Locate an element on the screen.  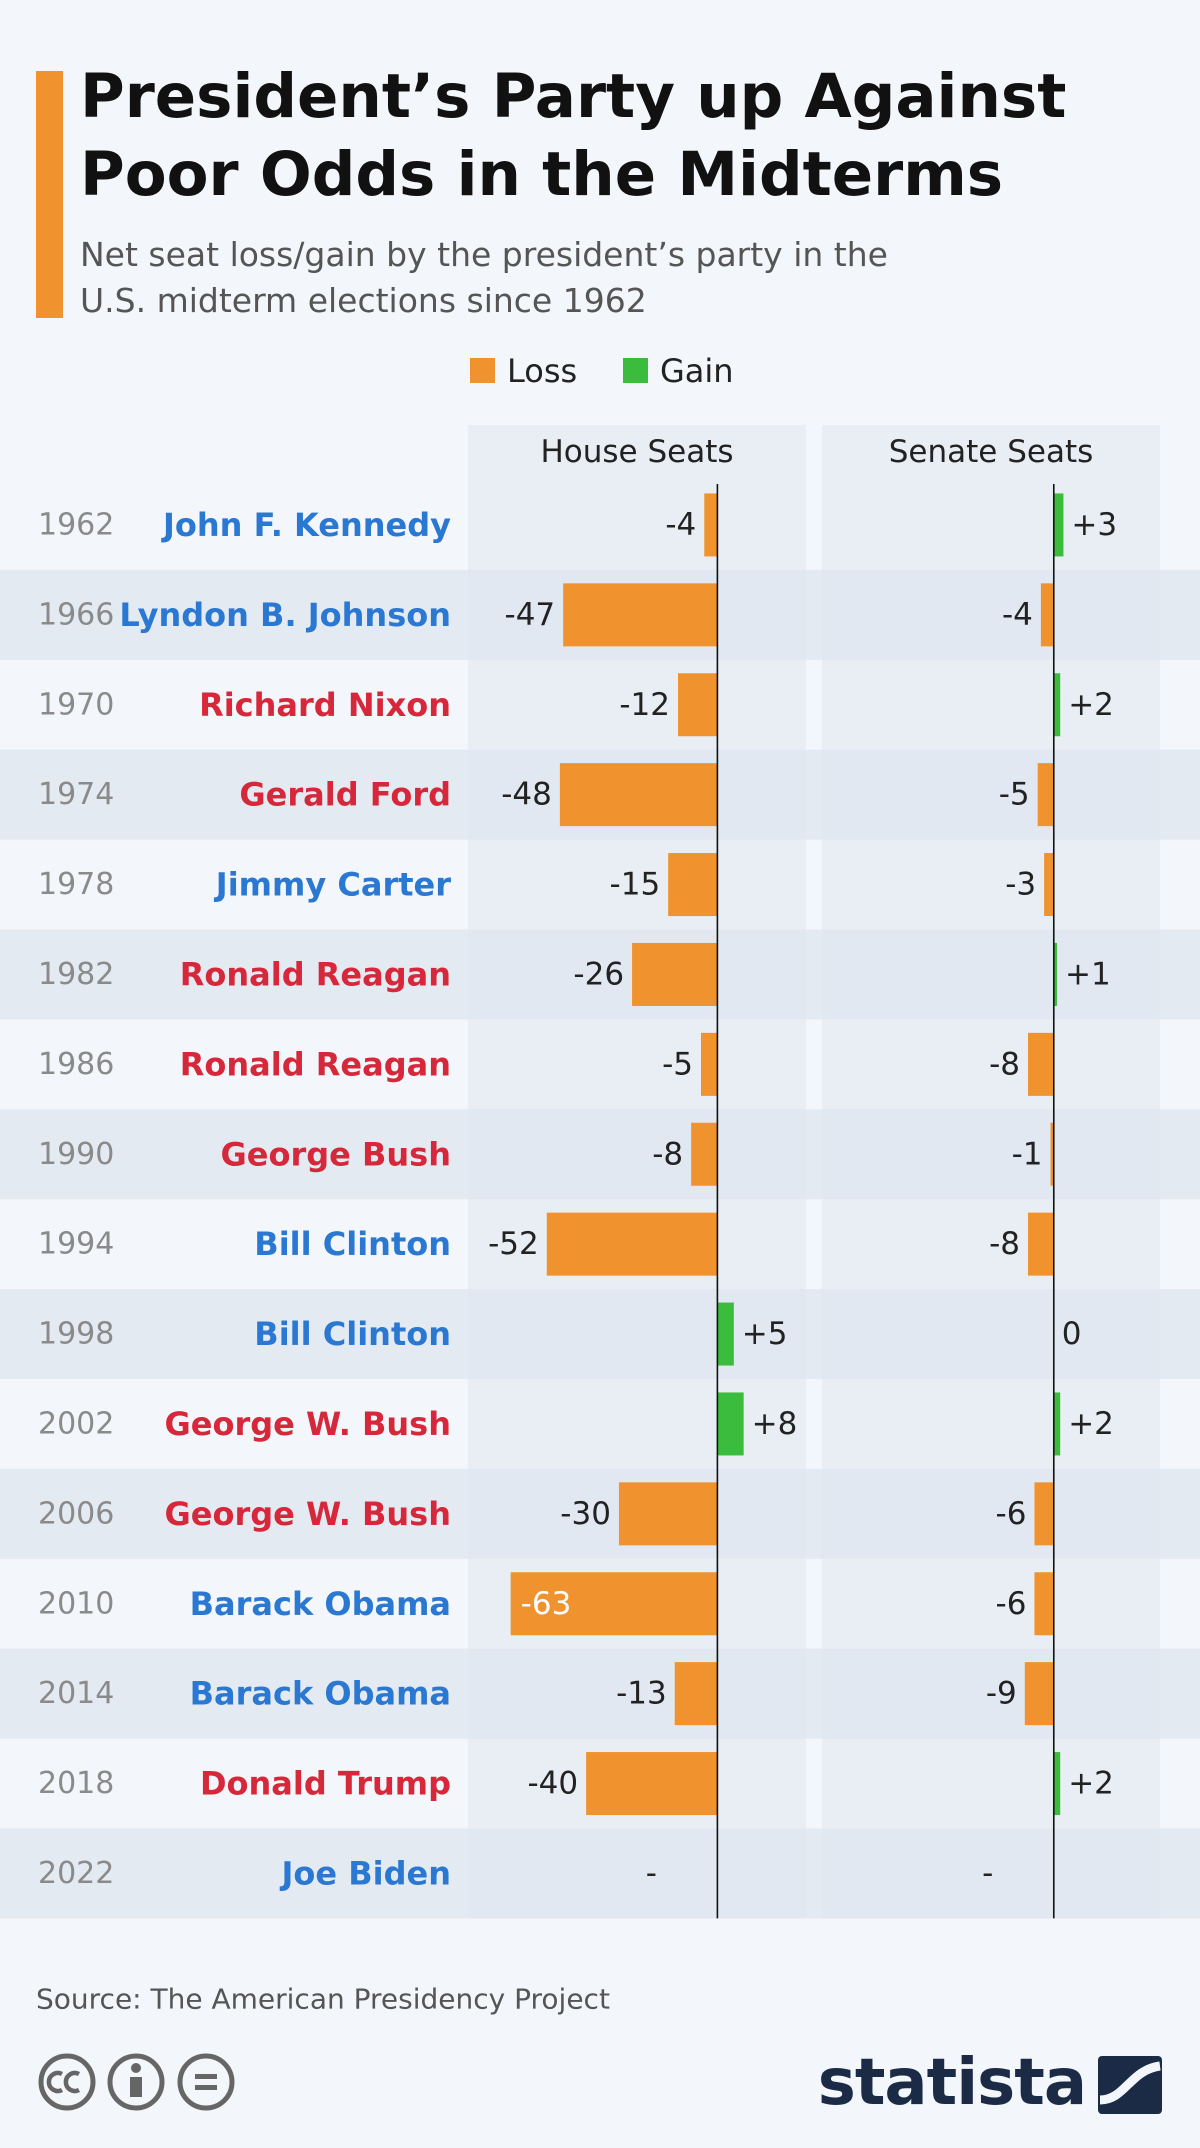
president-label: Joe Biden is located at coordinates (365, 1873).